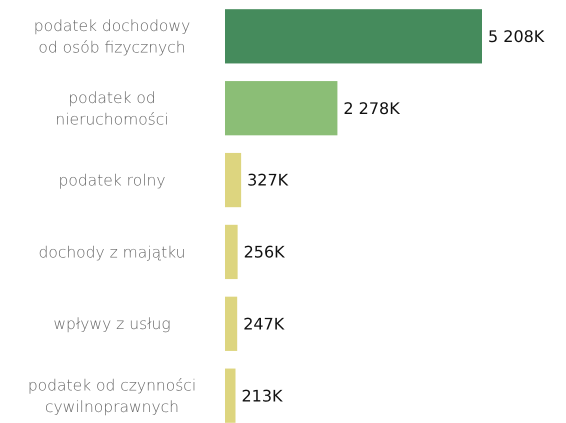 The height and width of the screenshot is (423, 566). Describe the element at coordinates (112, 324) in the screenshot. I see `y-tick-label: wpływy z usług` at that location.